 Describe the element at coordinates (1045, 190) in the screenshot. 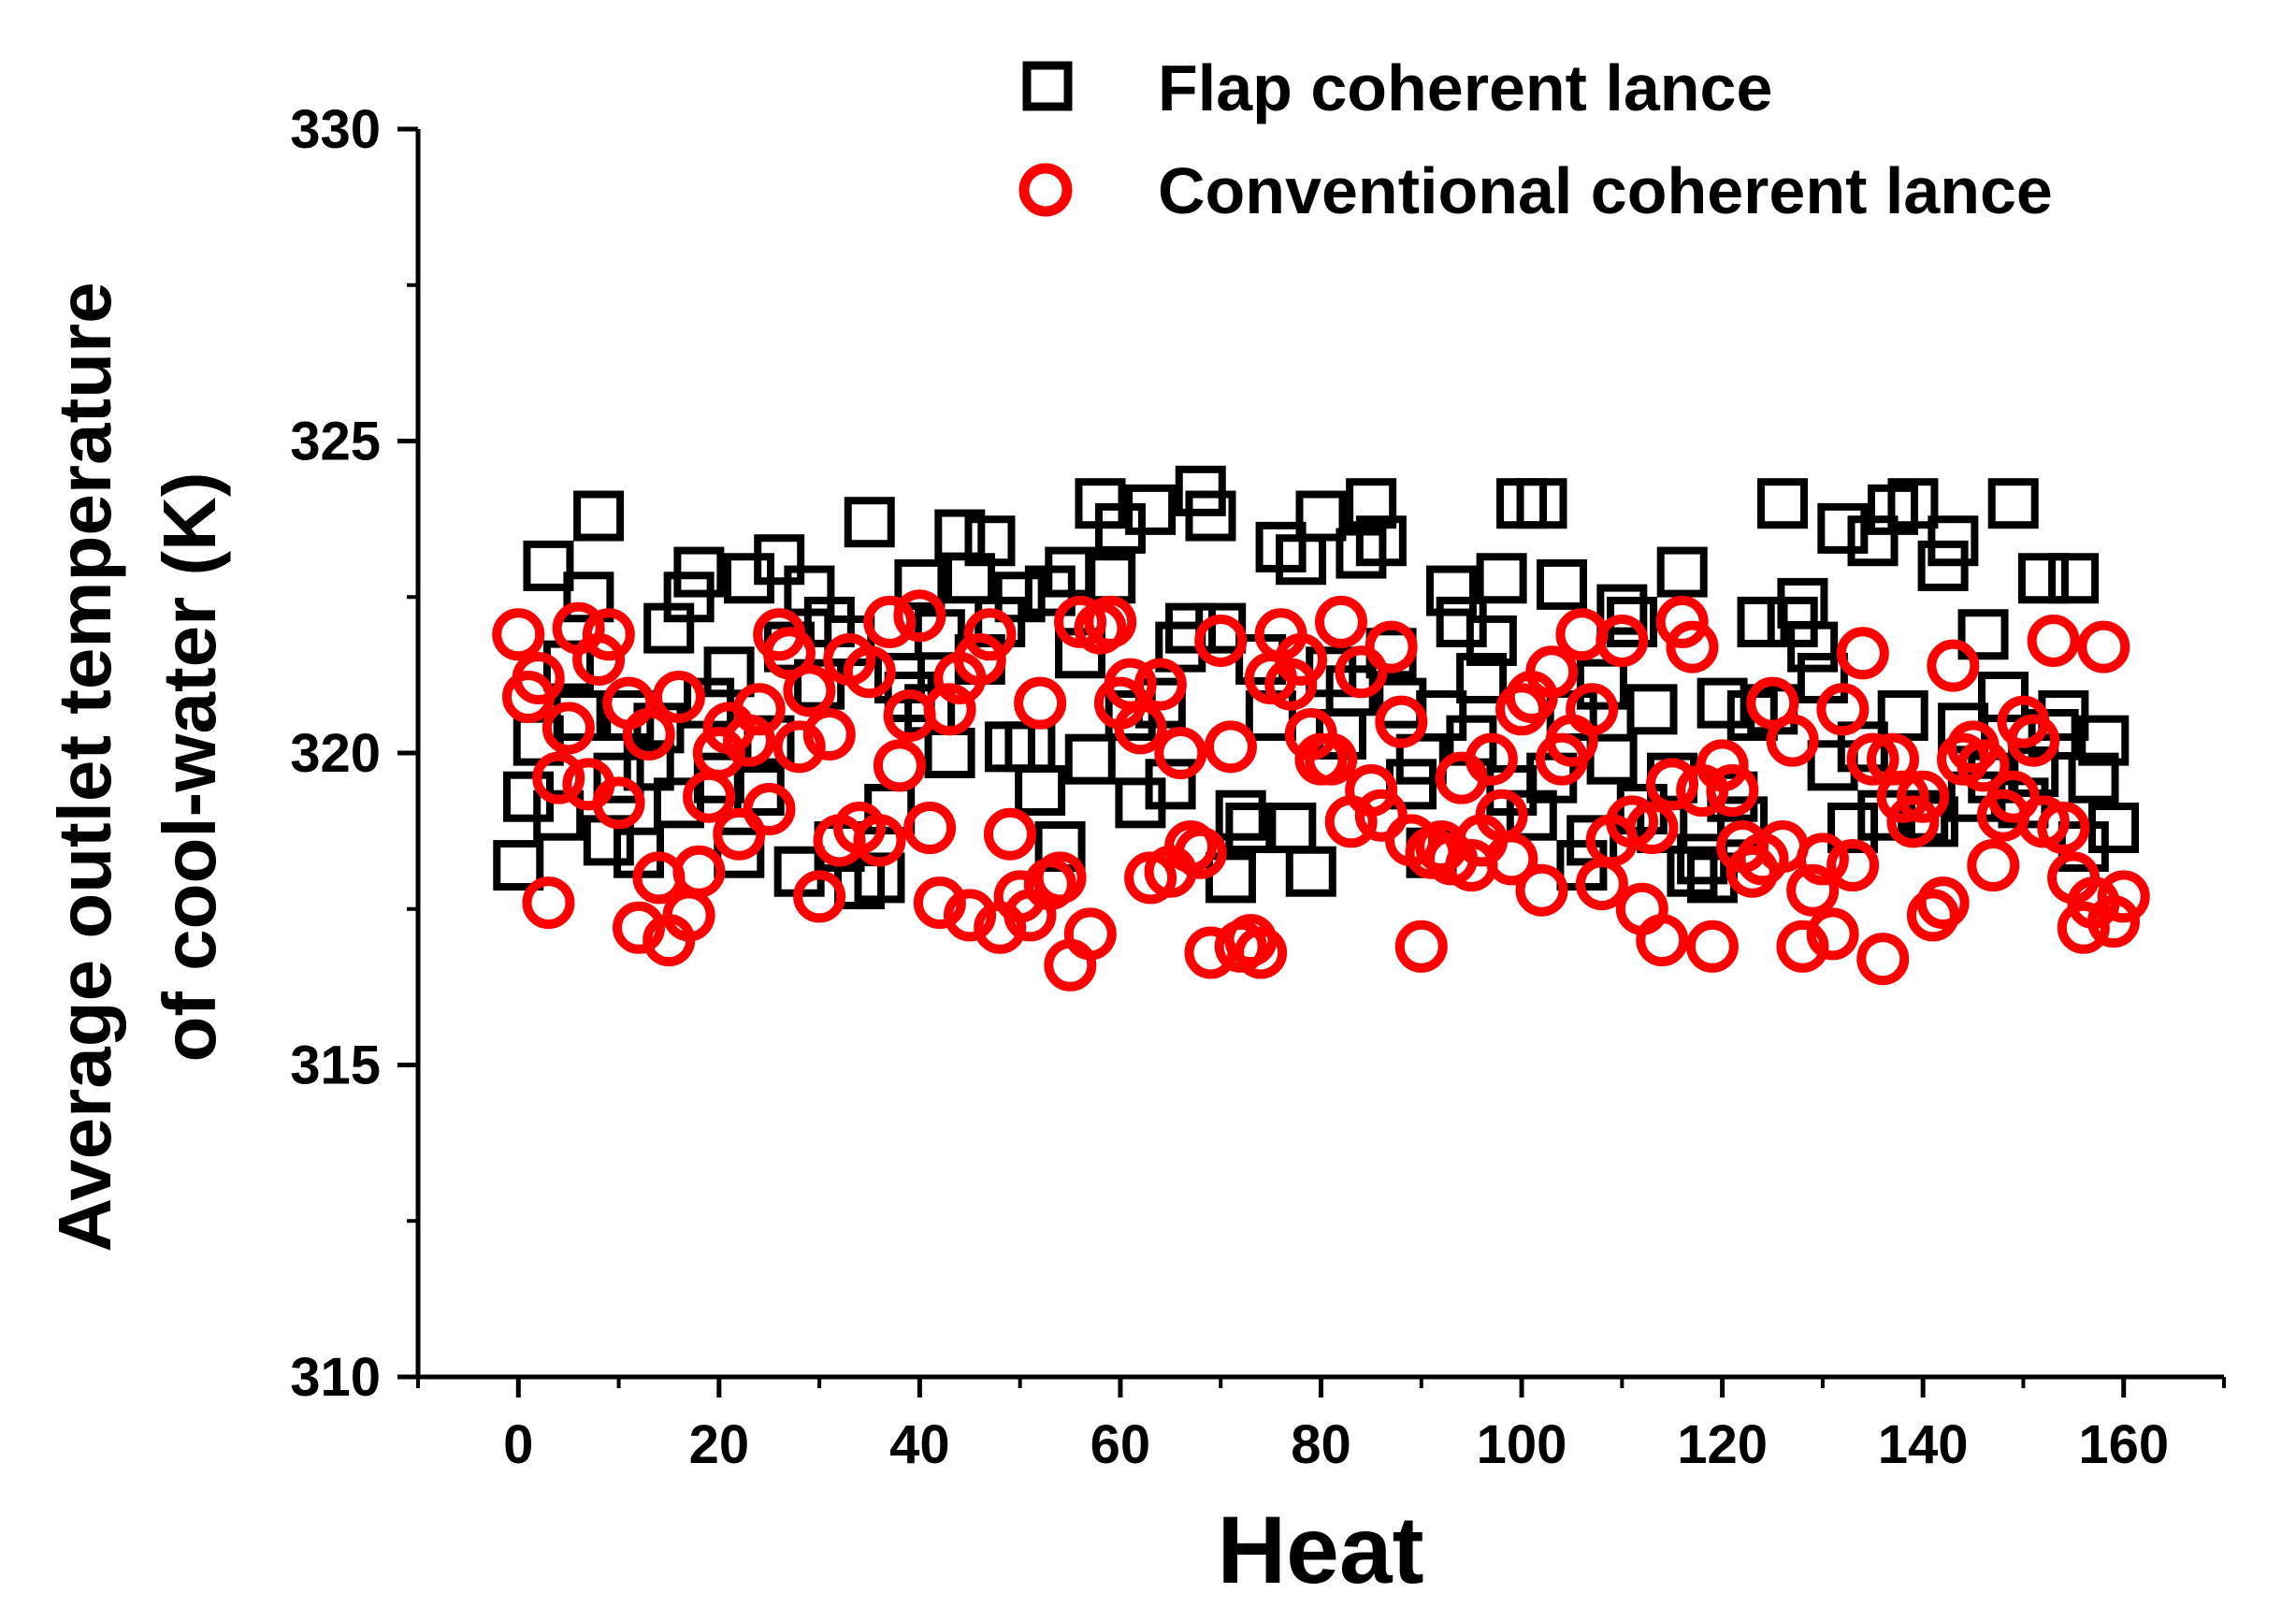

I see `legend-marker-conventional-circle` at that location.